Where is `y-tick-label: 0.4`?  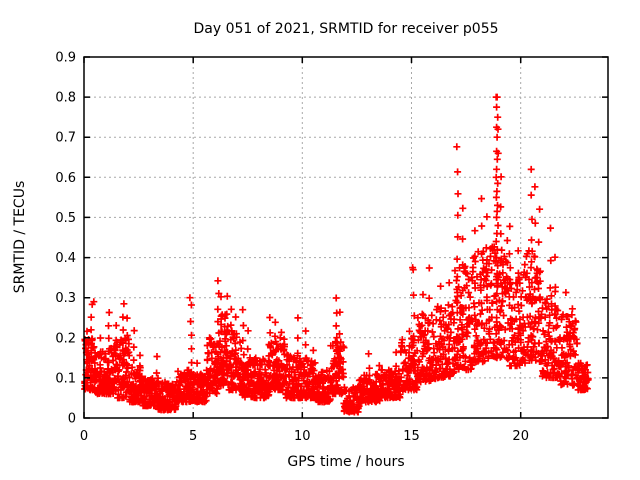 y-tick-label: 0.4 is located at coordinates (65, 258).